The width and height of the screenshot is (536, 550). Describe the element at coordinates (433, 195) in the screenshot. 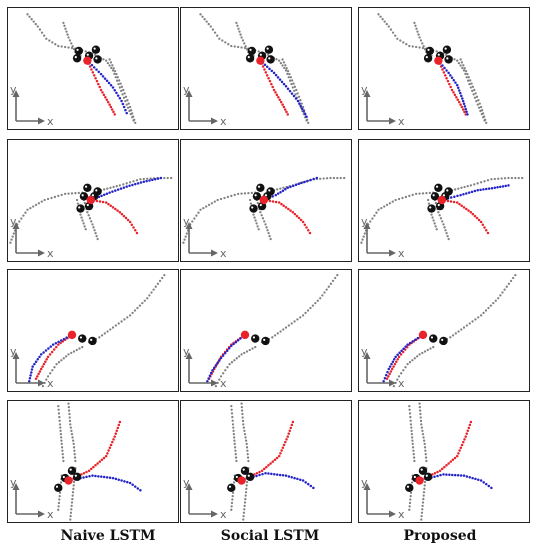

I see `pedestrian-eye` at that location.